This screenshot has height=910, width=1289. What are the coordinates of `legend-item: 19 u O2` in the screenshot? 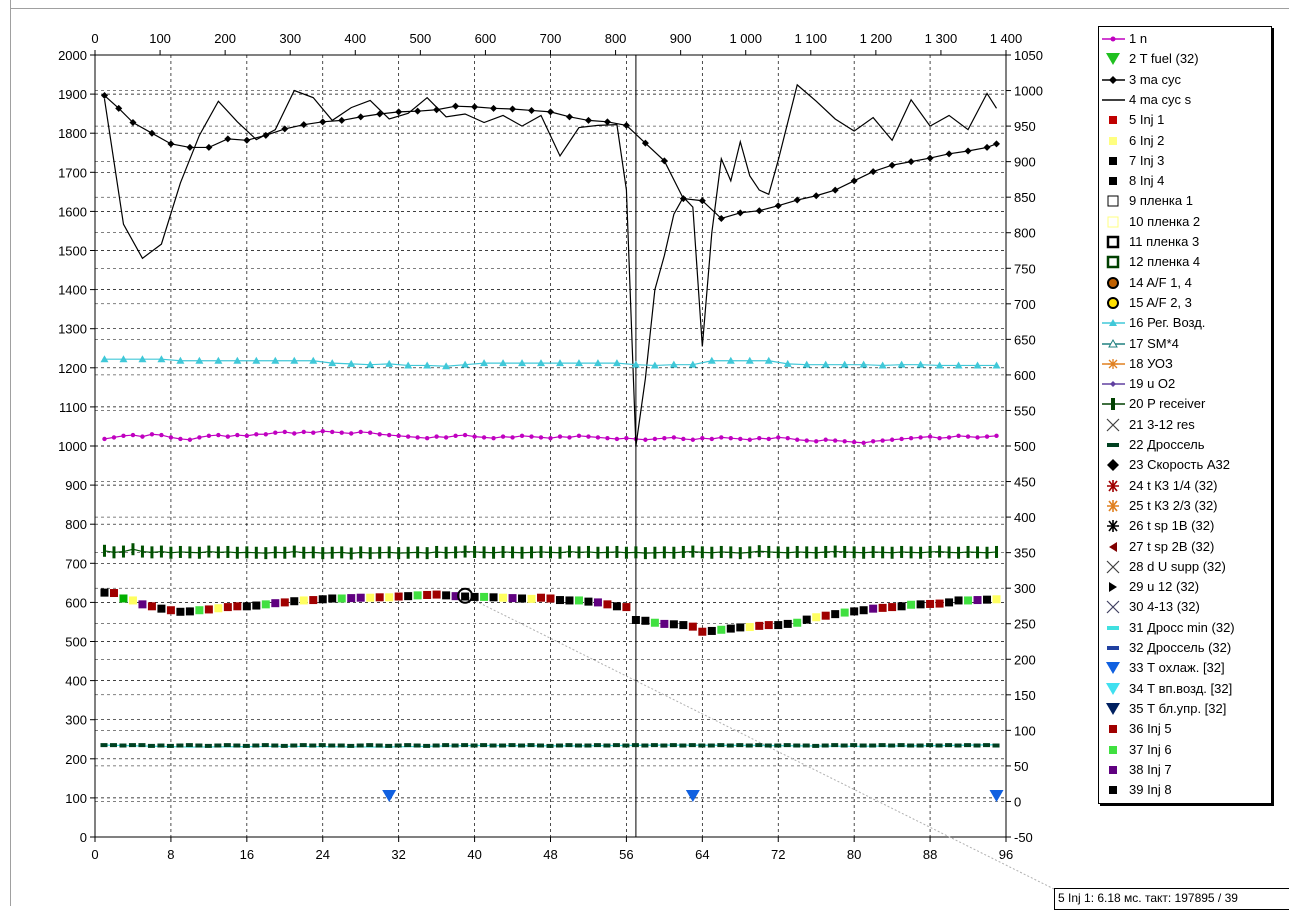 It's located at (1184, 384).